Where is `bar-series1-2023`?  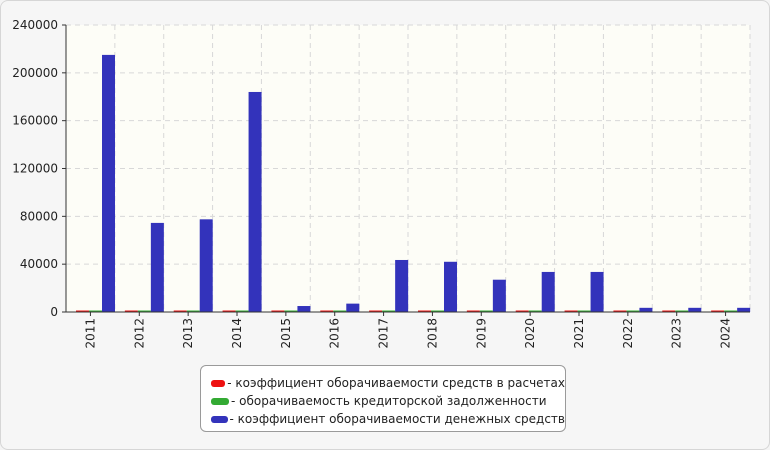
bar-series1-2023 is located at coordinates (682, 311).